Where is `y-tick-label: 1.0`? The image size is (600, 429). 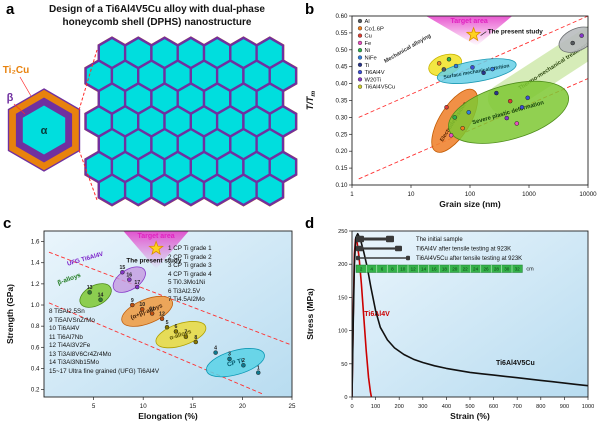 y-tick-label: 1.0 is located at coordinates (35, 305).